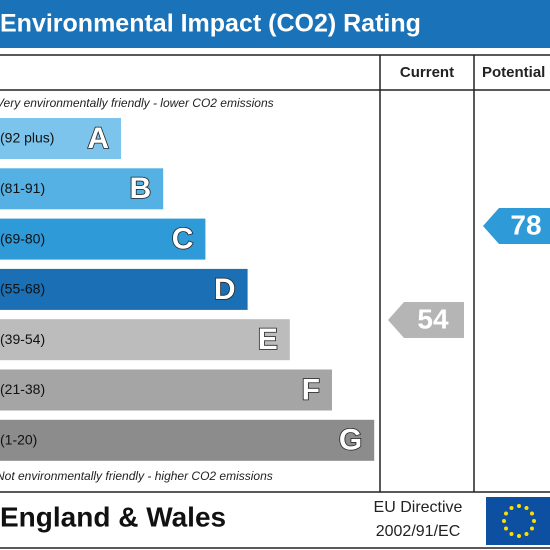  I want to click on band-letter: D, so click(225, 289).